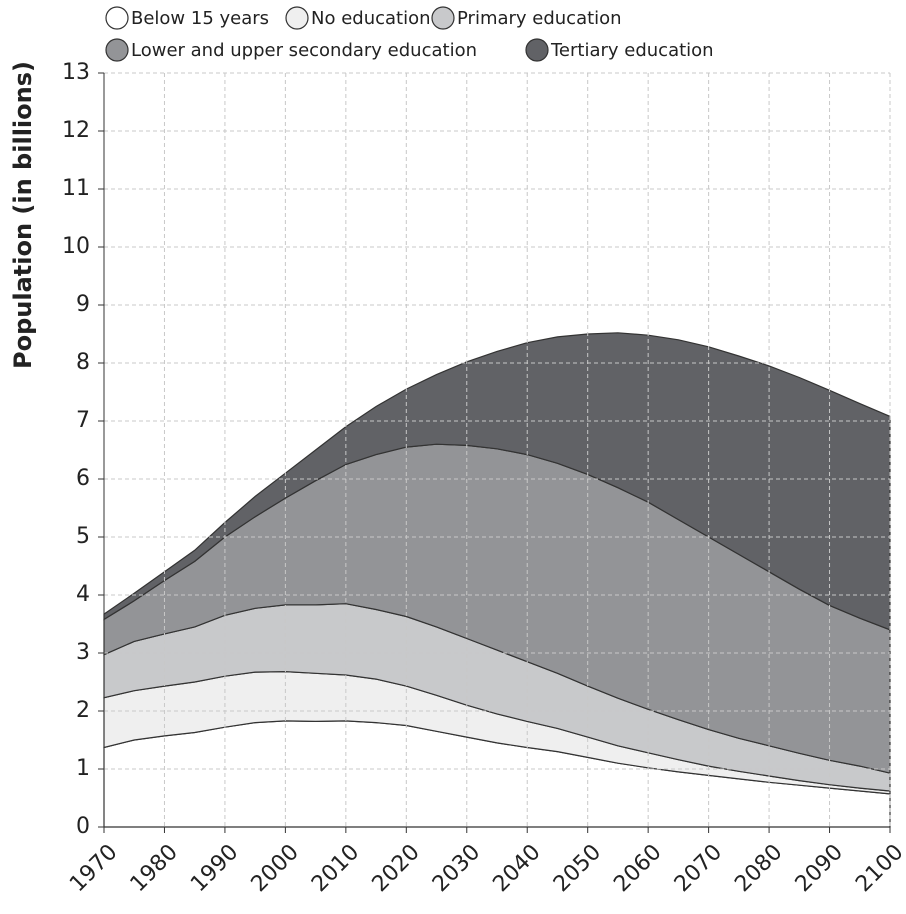 This screenshot has height=914, width=906. Describe the element at coordinates (83, 768) in the screenshot. I see `y-tick-label: 1` at that location.